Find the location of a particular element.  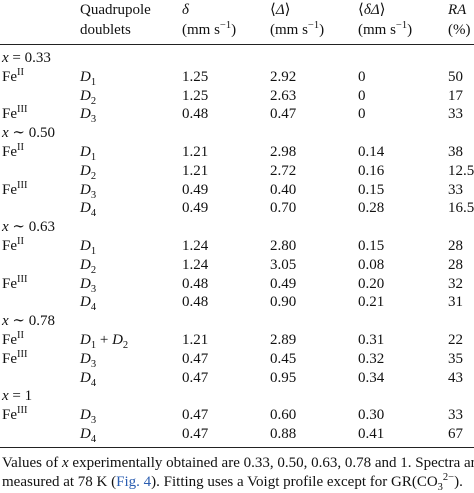

value-cell: 0.95 is located at coordinates (283, 377).